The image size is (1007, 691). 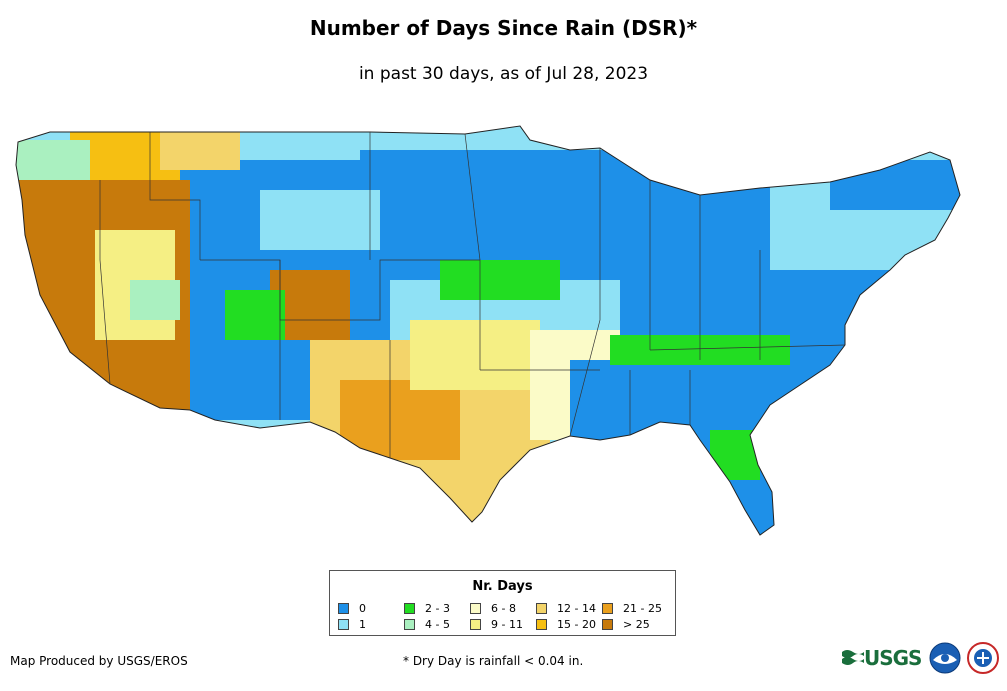 What do you see at coordinates (507, 624) in the screenshot?
I see `legend-label: 9 - 11` at bounding box center [507, 624].